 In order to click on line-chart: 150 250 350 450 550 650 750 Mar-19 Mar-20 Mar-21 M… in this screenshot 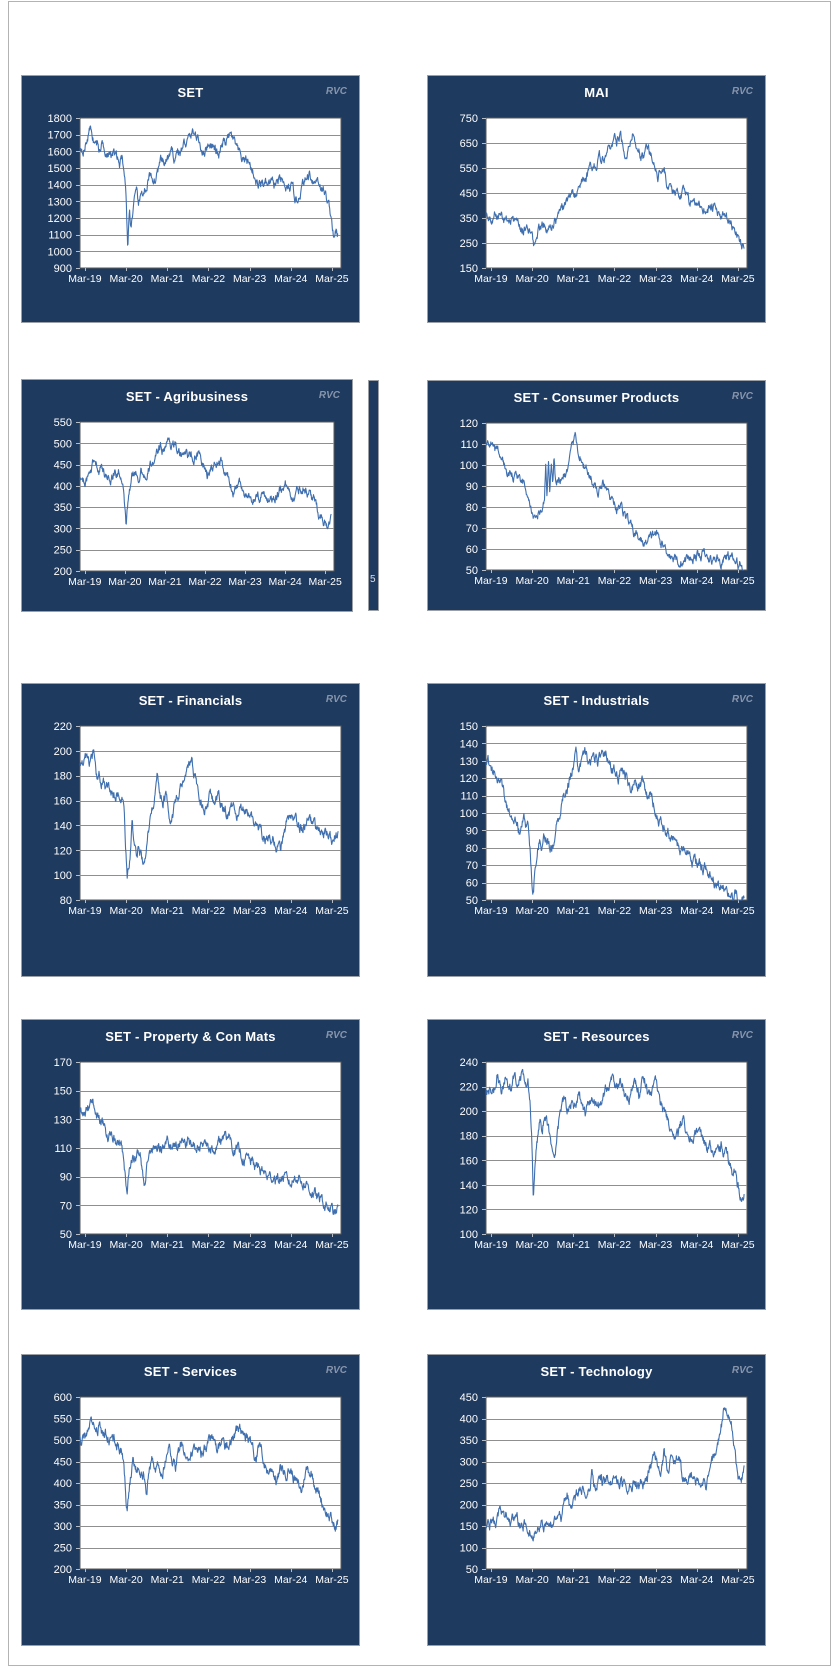, I will do `click(607, 199)`.